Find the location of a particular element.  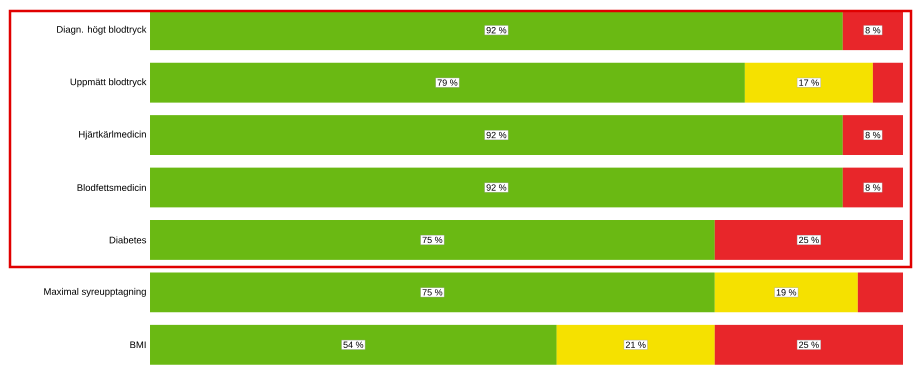

data-label: 21 % is located at coordinates (636, 345).